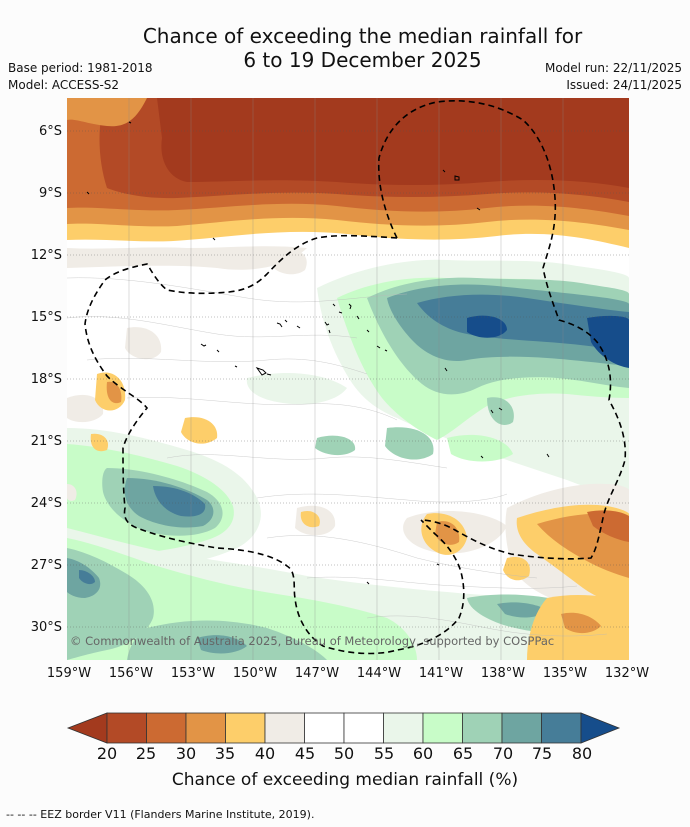 This screenshot has width=690, height=827. I want to click on y-tick-30s: 30°S, so click(46, 627).